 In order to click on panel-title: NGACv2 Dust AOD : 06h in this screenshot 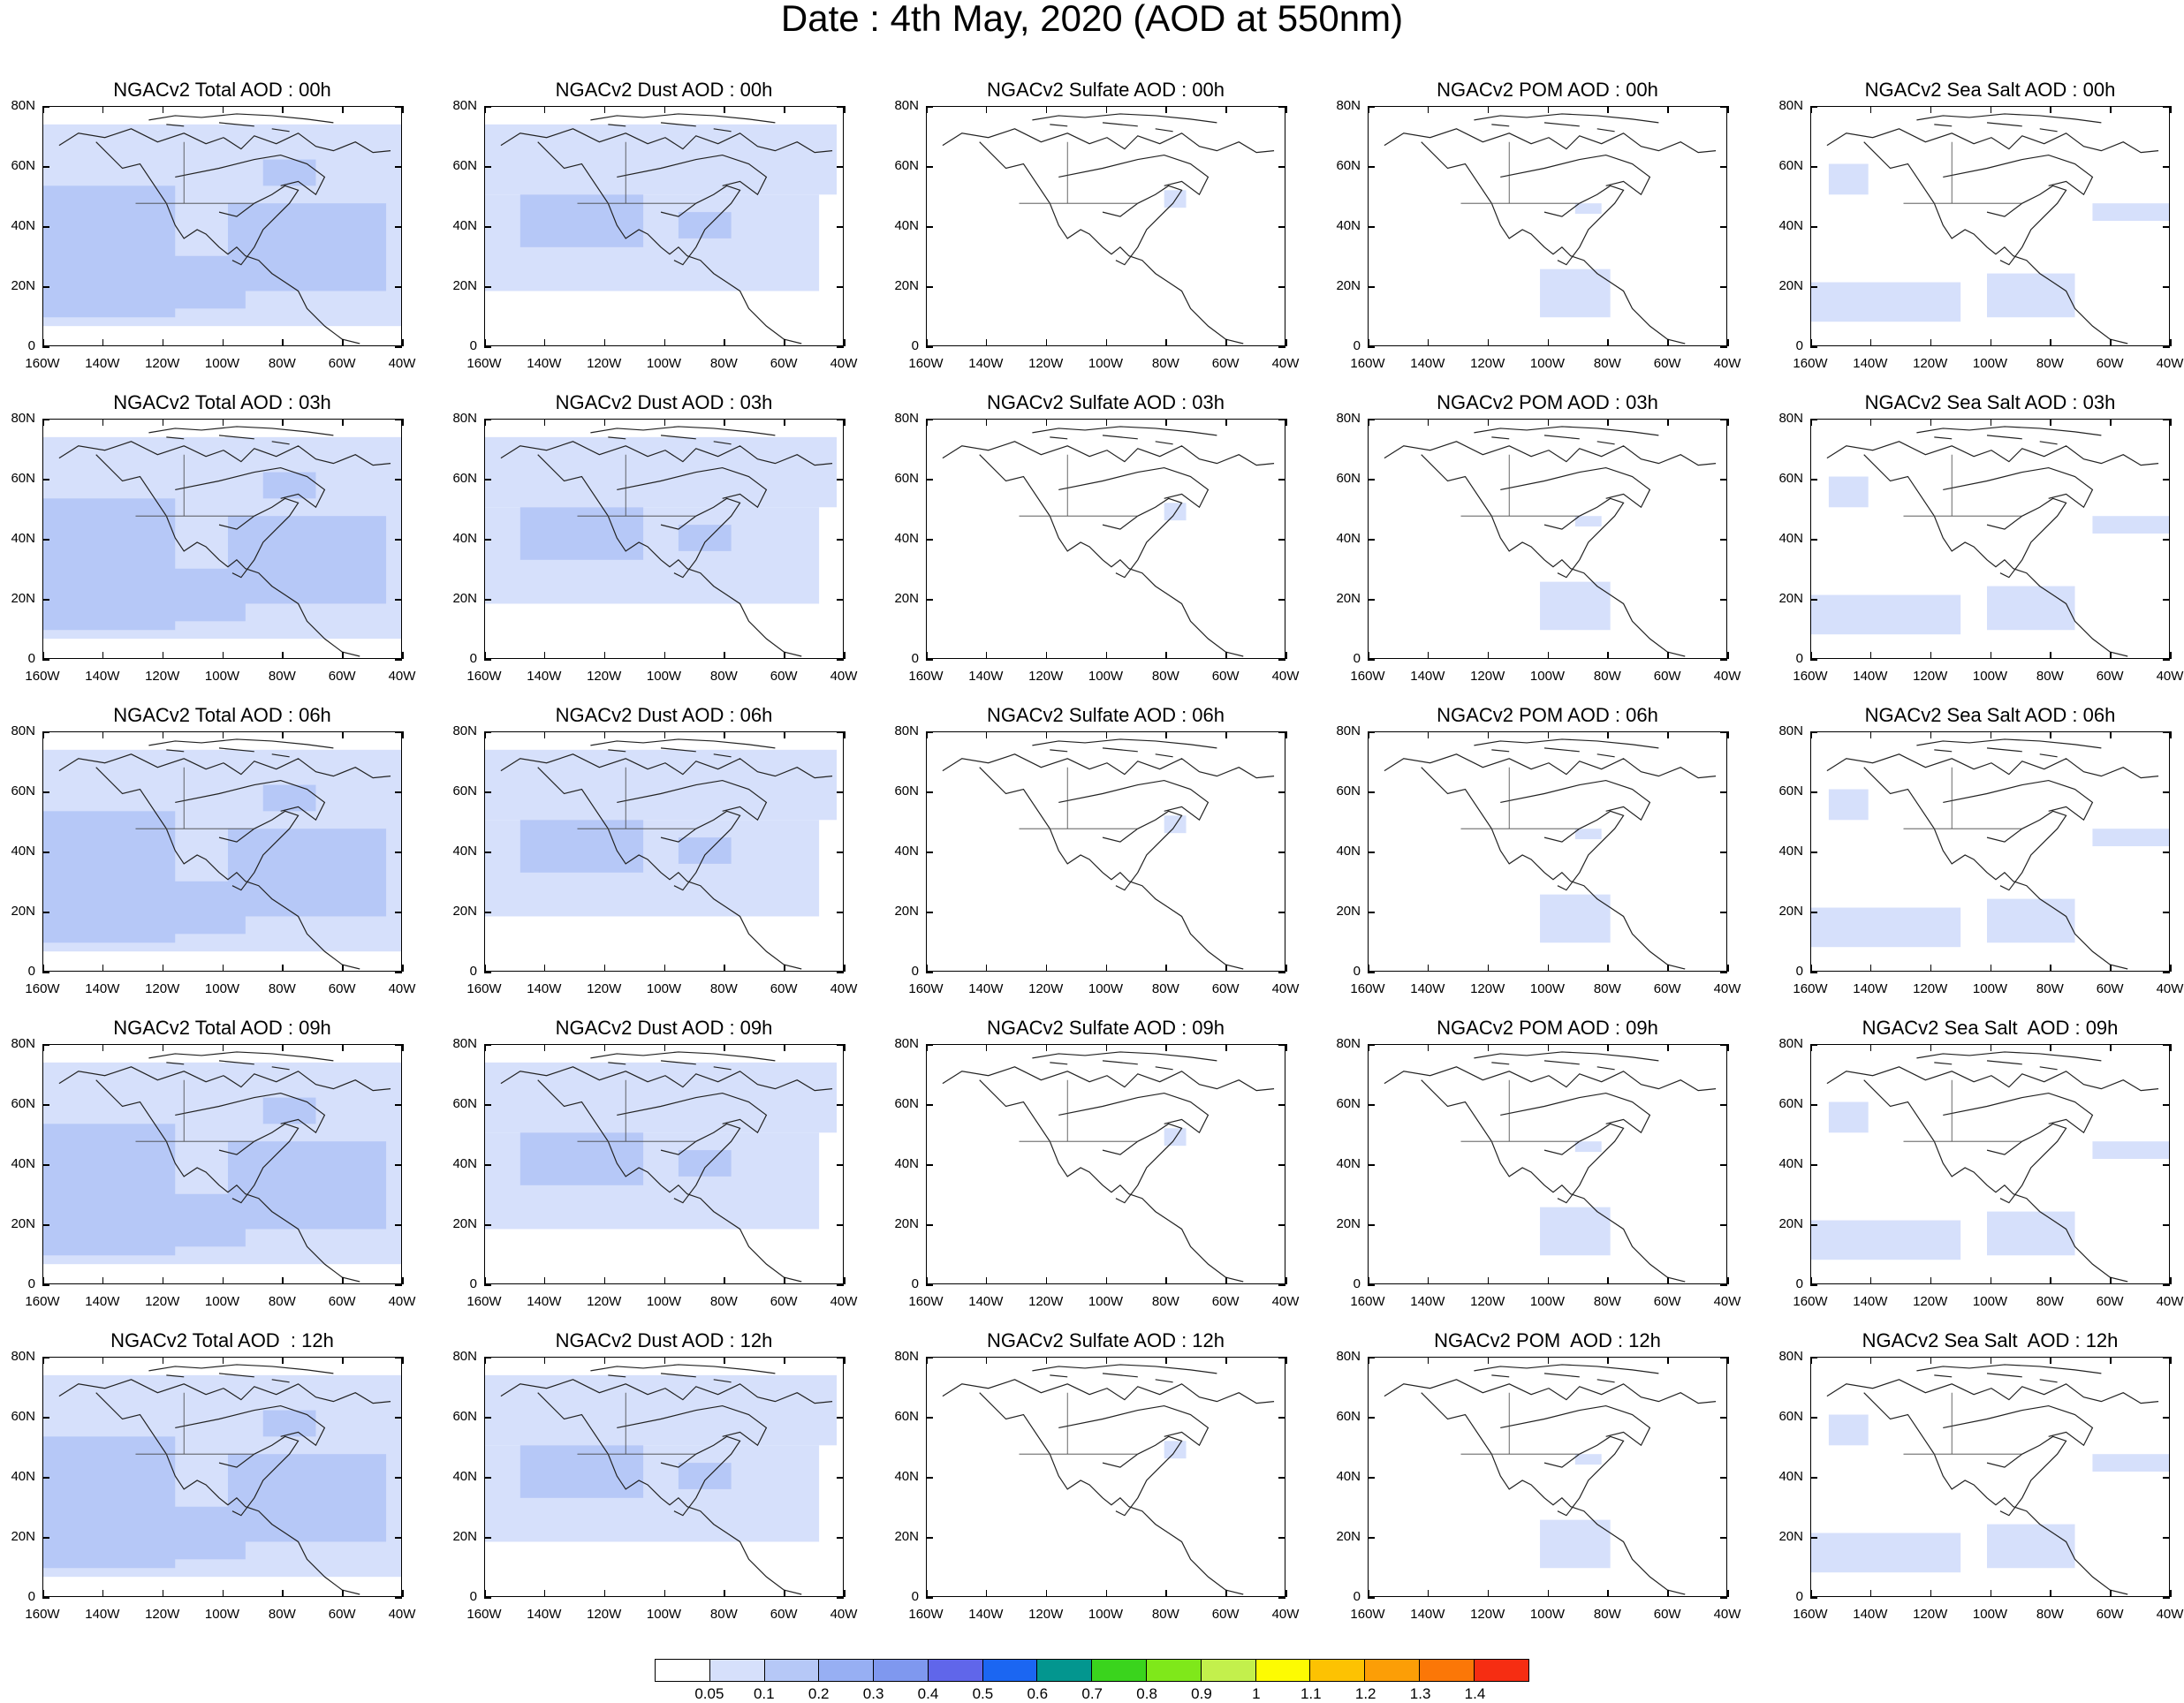, I will do `click(664, 715)`.